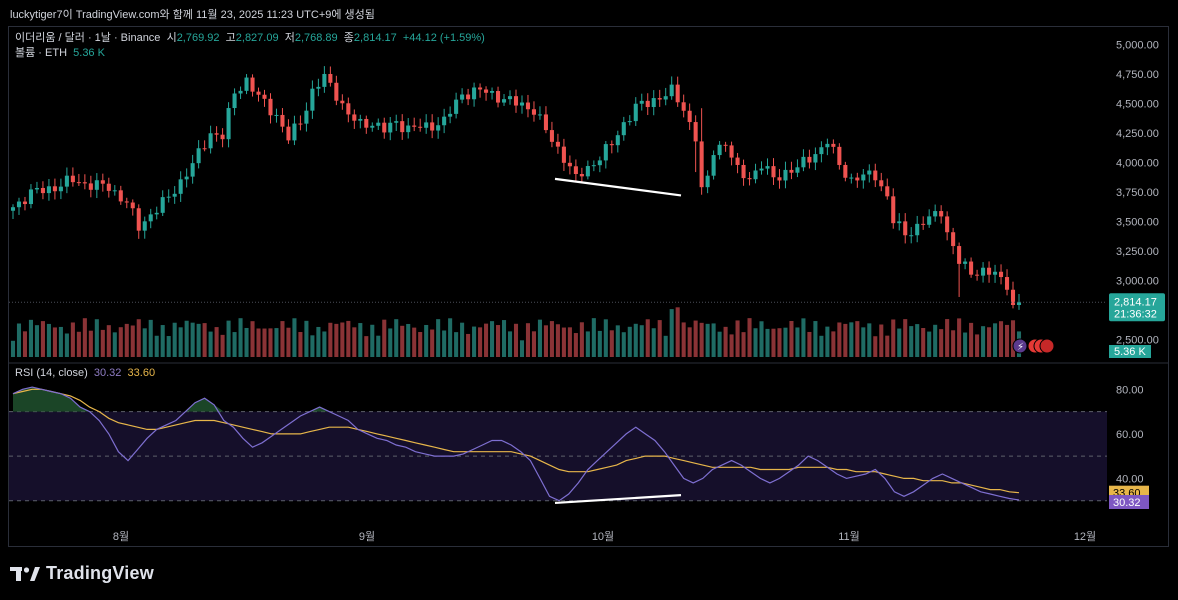  What do you see at coordinates (51, 373) in the screenshot?
I see `rsi-label: RSI (14, close)` at bounding box center [51, 373].